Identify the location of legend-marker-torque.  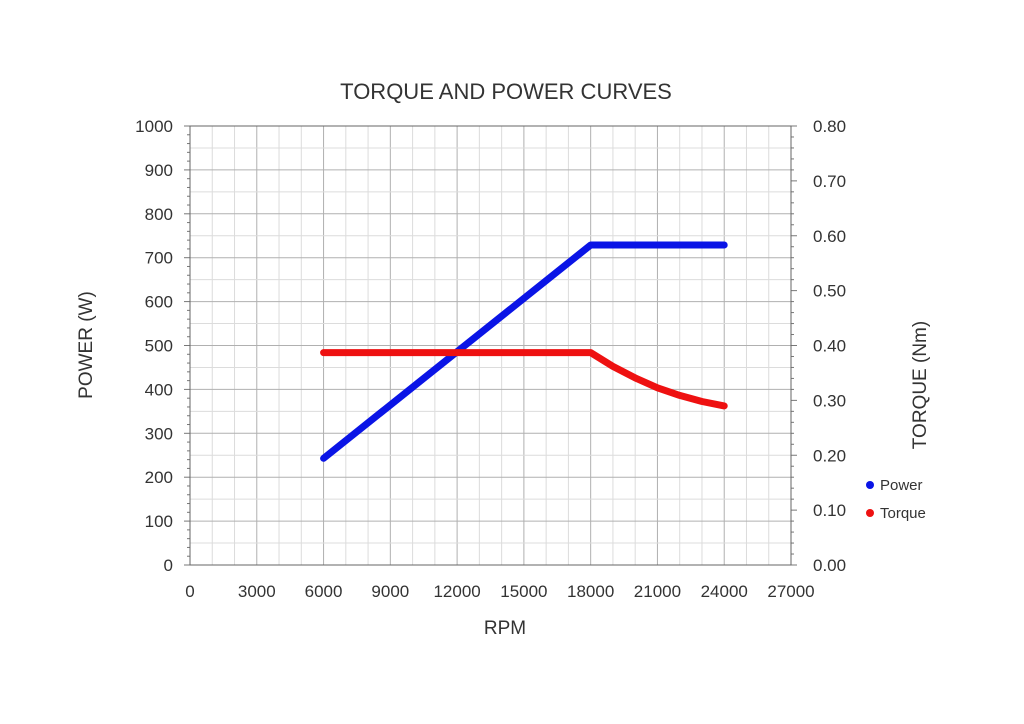
(870, 513).